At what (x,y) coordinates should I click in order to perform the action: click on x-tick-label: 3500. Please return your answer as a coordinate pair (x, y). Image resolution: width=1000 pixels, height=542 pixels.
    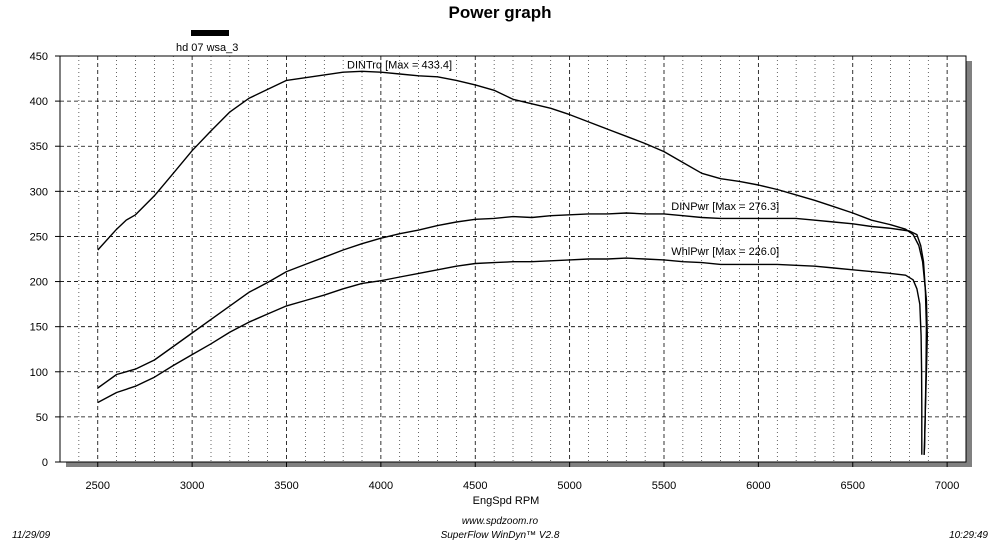
    Looking at the image, I should click on (286, 486).